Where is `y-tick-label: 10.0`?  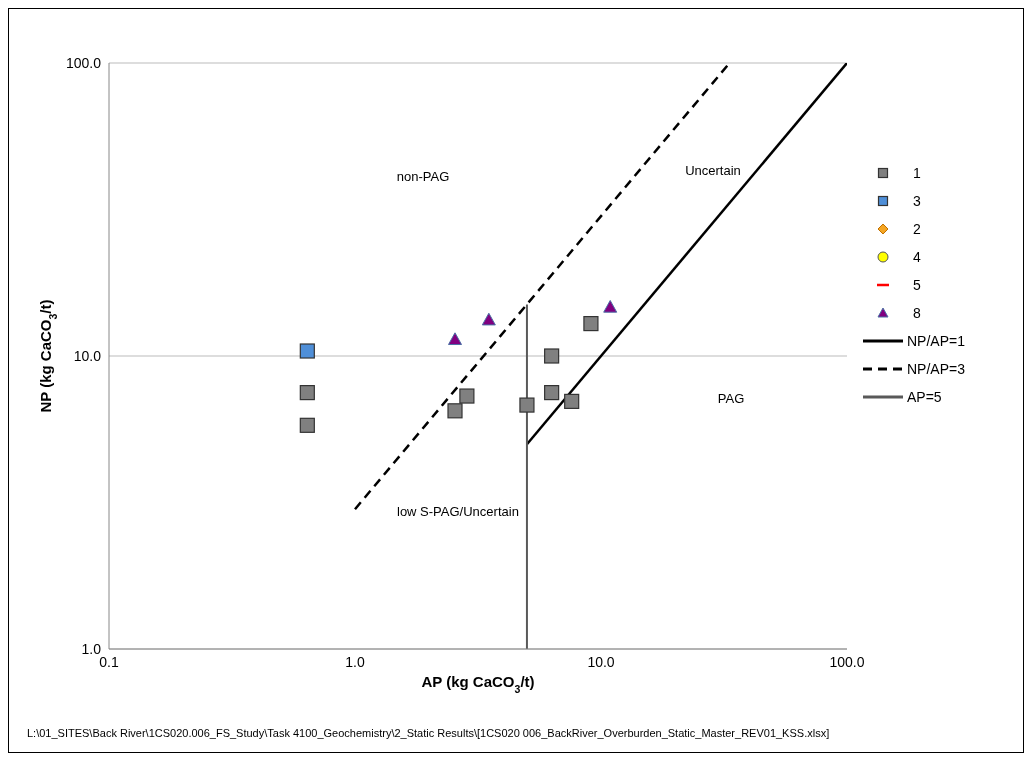
y-tick-label: 10.0 is located at coordinates (87, 355).